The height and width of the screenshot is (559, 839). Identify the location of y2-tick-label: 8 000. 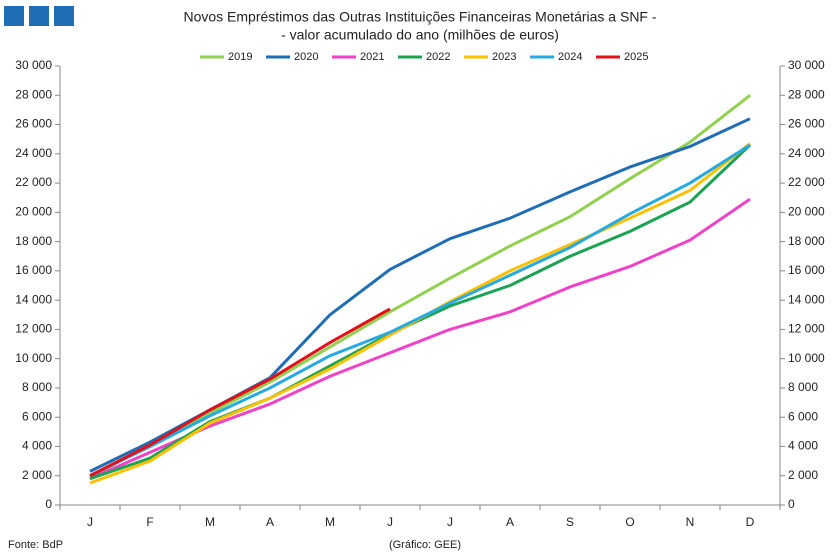
(803, 387).